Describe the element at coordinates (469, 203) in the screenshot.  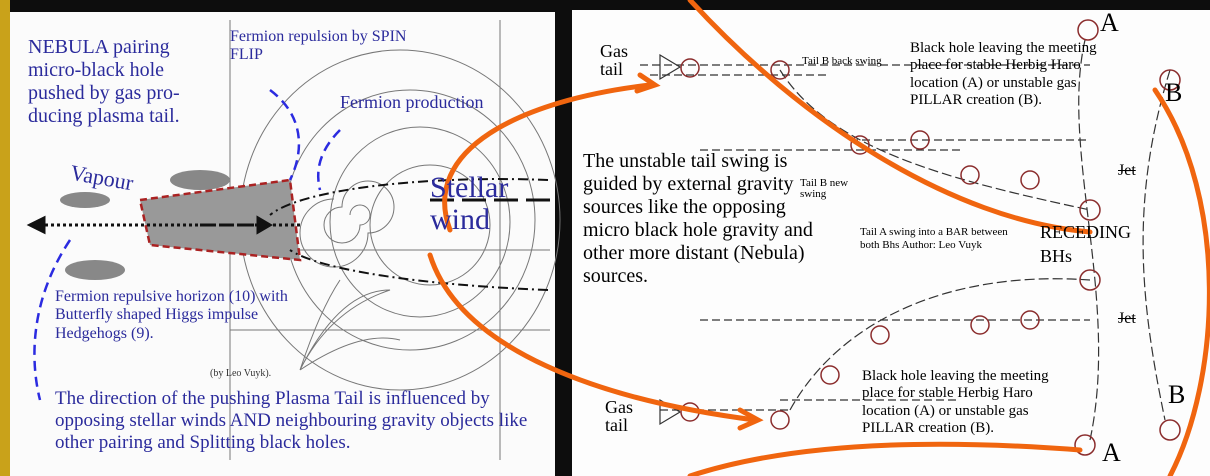
I see `stellar-wind-label: Stellar wind` at that location.